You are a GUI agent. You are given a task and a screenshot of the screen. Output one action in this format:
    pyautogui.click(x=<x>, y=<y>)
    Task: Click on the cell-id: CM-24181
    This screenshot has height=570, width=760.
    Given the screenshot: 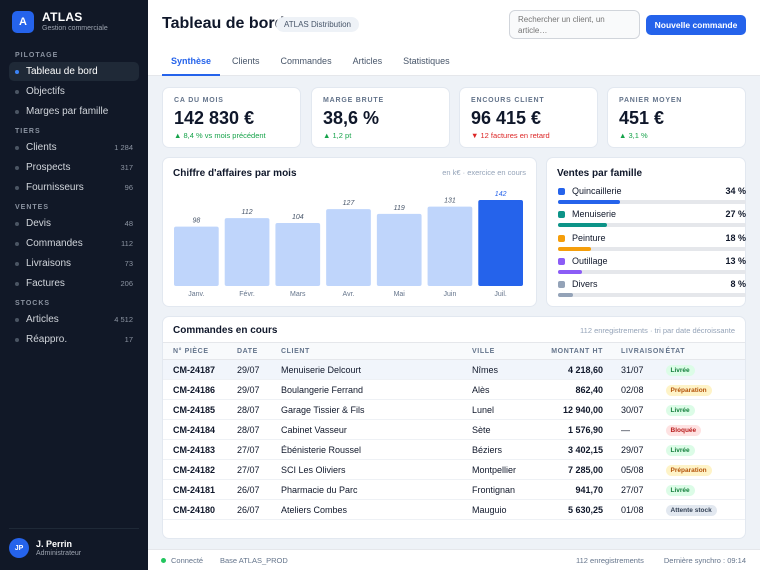 What is the action you would take?
    pyautogui.click(x=200, y=489)
    